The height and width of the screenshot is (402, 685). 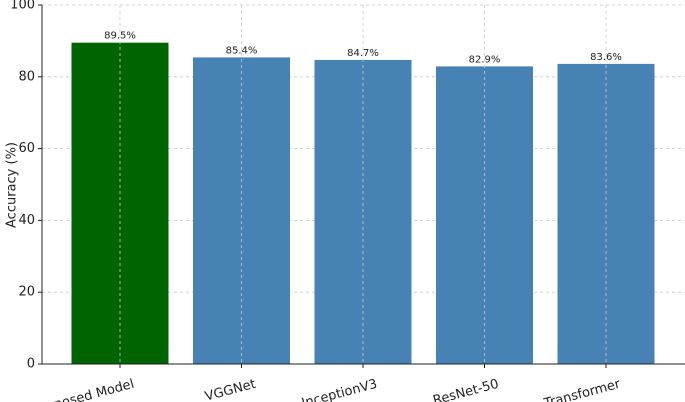 What do you see at coordinates (339, 389) in the screenshot?
I see `x-tick-label: InceptionV3` at bounding box center [339, 389].